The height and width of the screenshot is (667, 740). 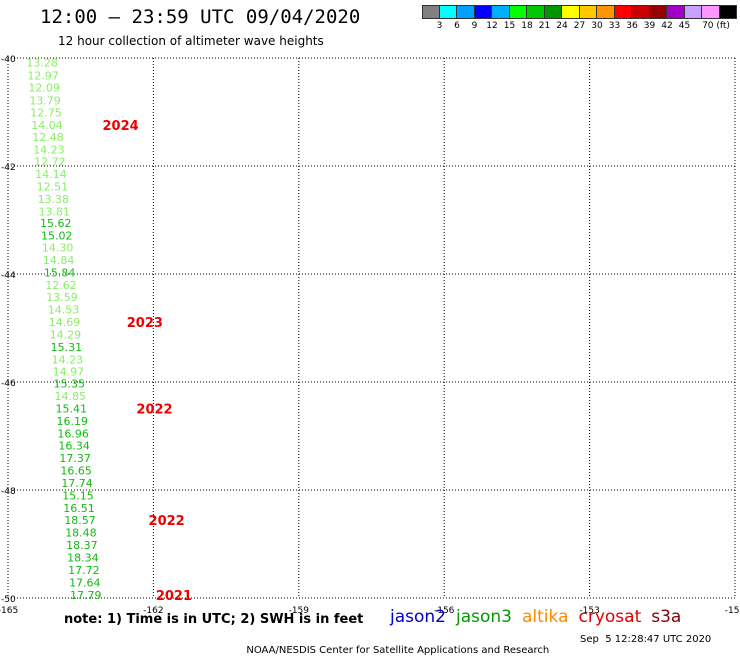 I want to click on mission-jason2: jason2, so click(x=418, y=617).